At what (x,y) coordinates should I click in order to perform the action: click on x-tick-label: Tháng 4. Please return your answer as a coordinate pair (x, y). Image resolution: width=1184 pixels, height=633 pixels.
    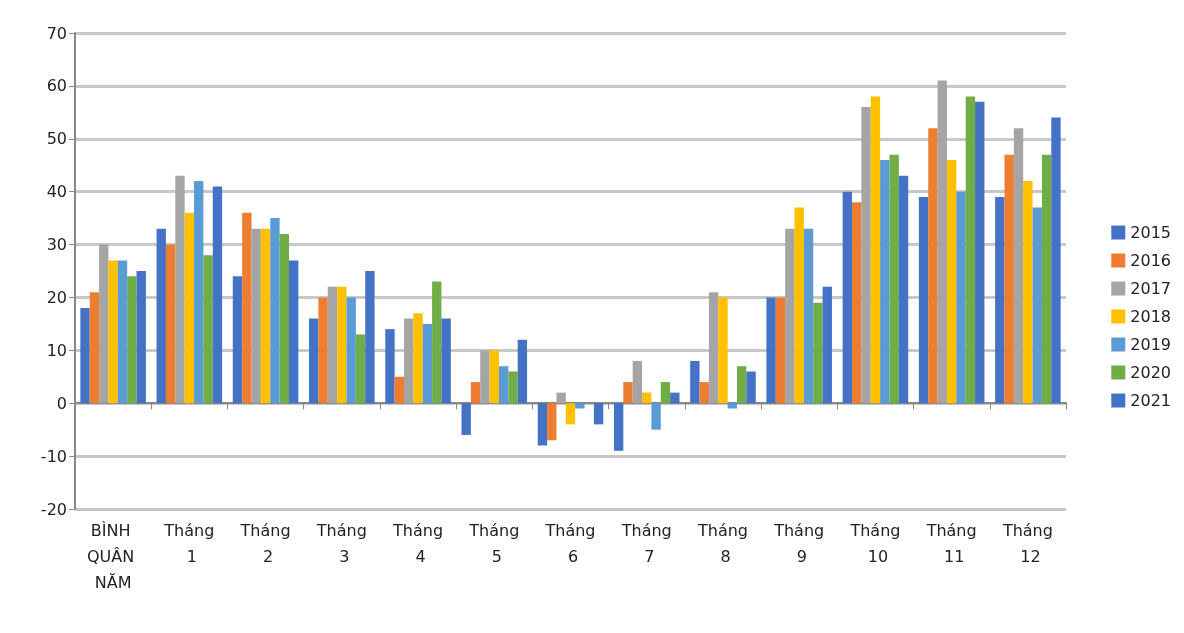
    Looking at the image, I should click on (418, 543).